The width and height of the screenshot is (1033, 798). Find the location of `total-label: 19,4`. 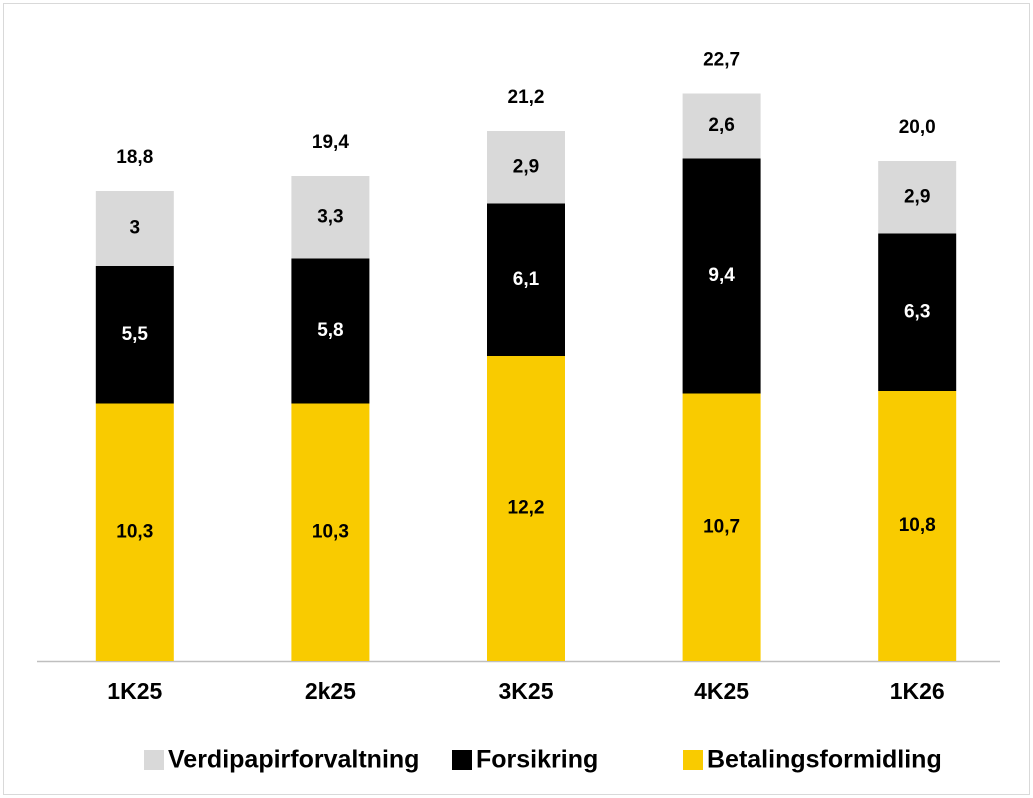

total-label: 19,4 is located at coordinates (330, 142).